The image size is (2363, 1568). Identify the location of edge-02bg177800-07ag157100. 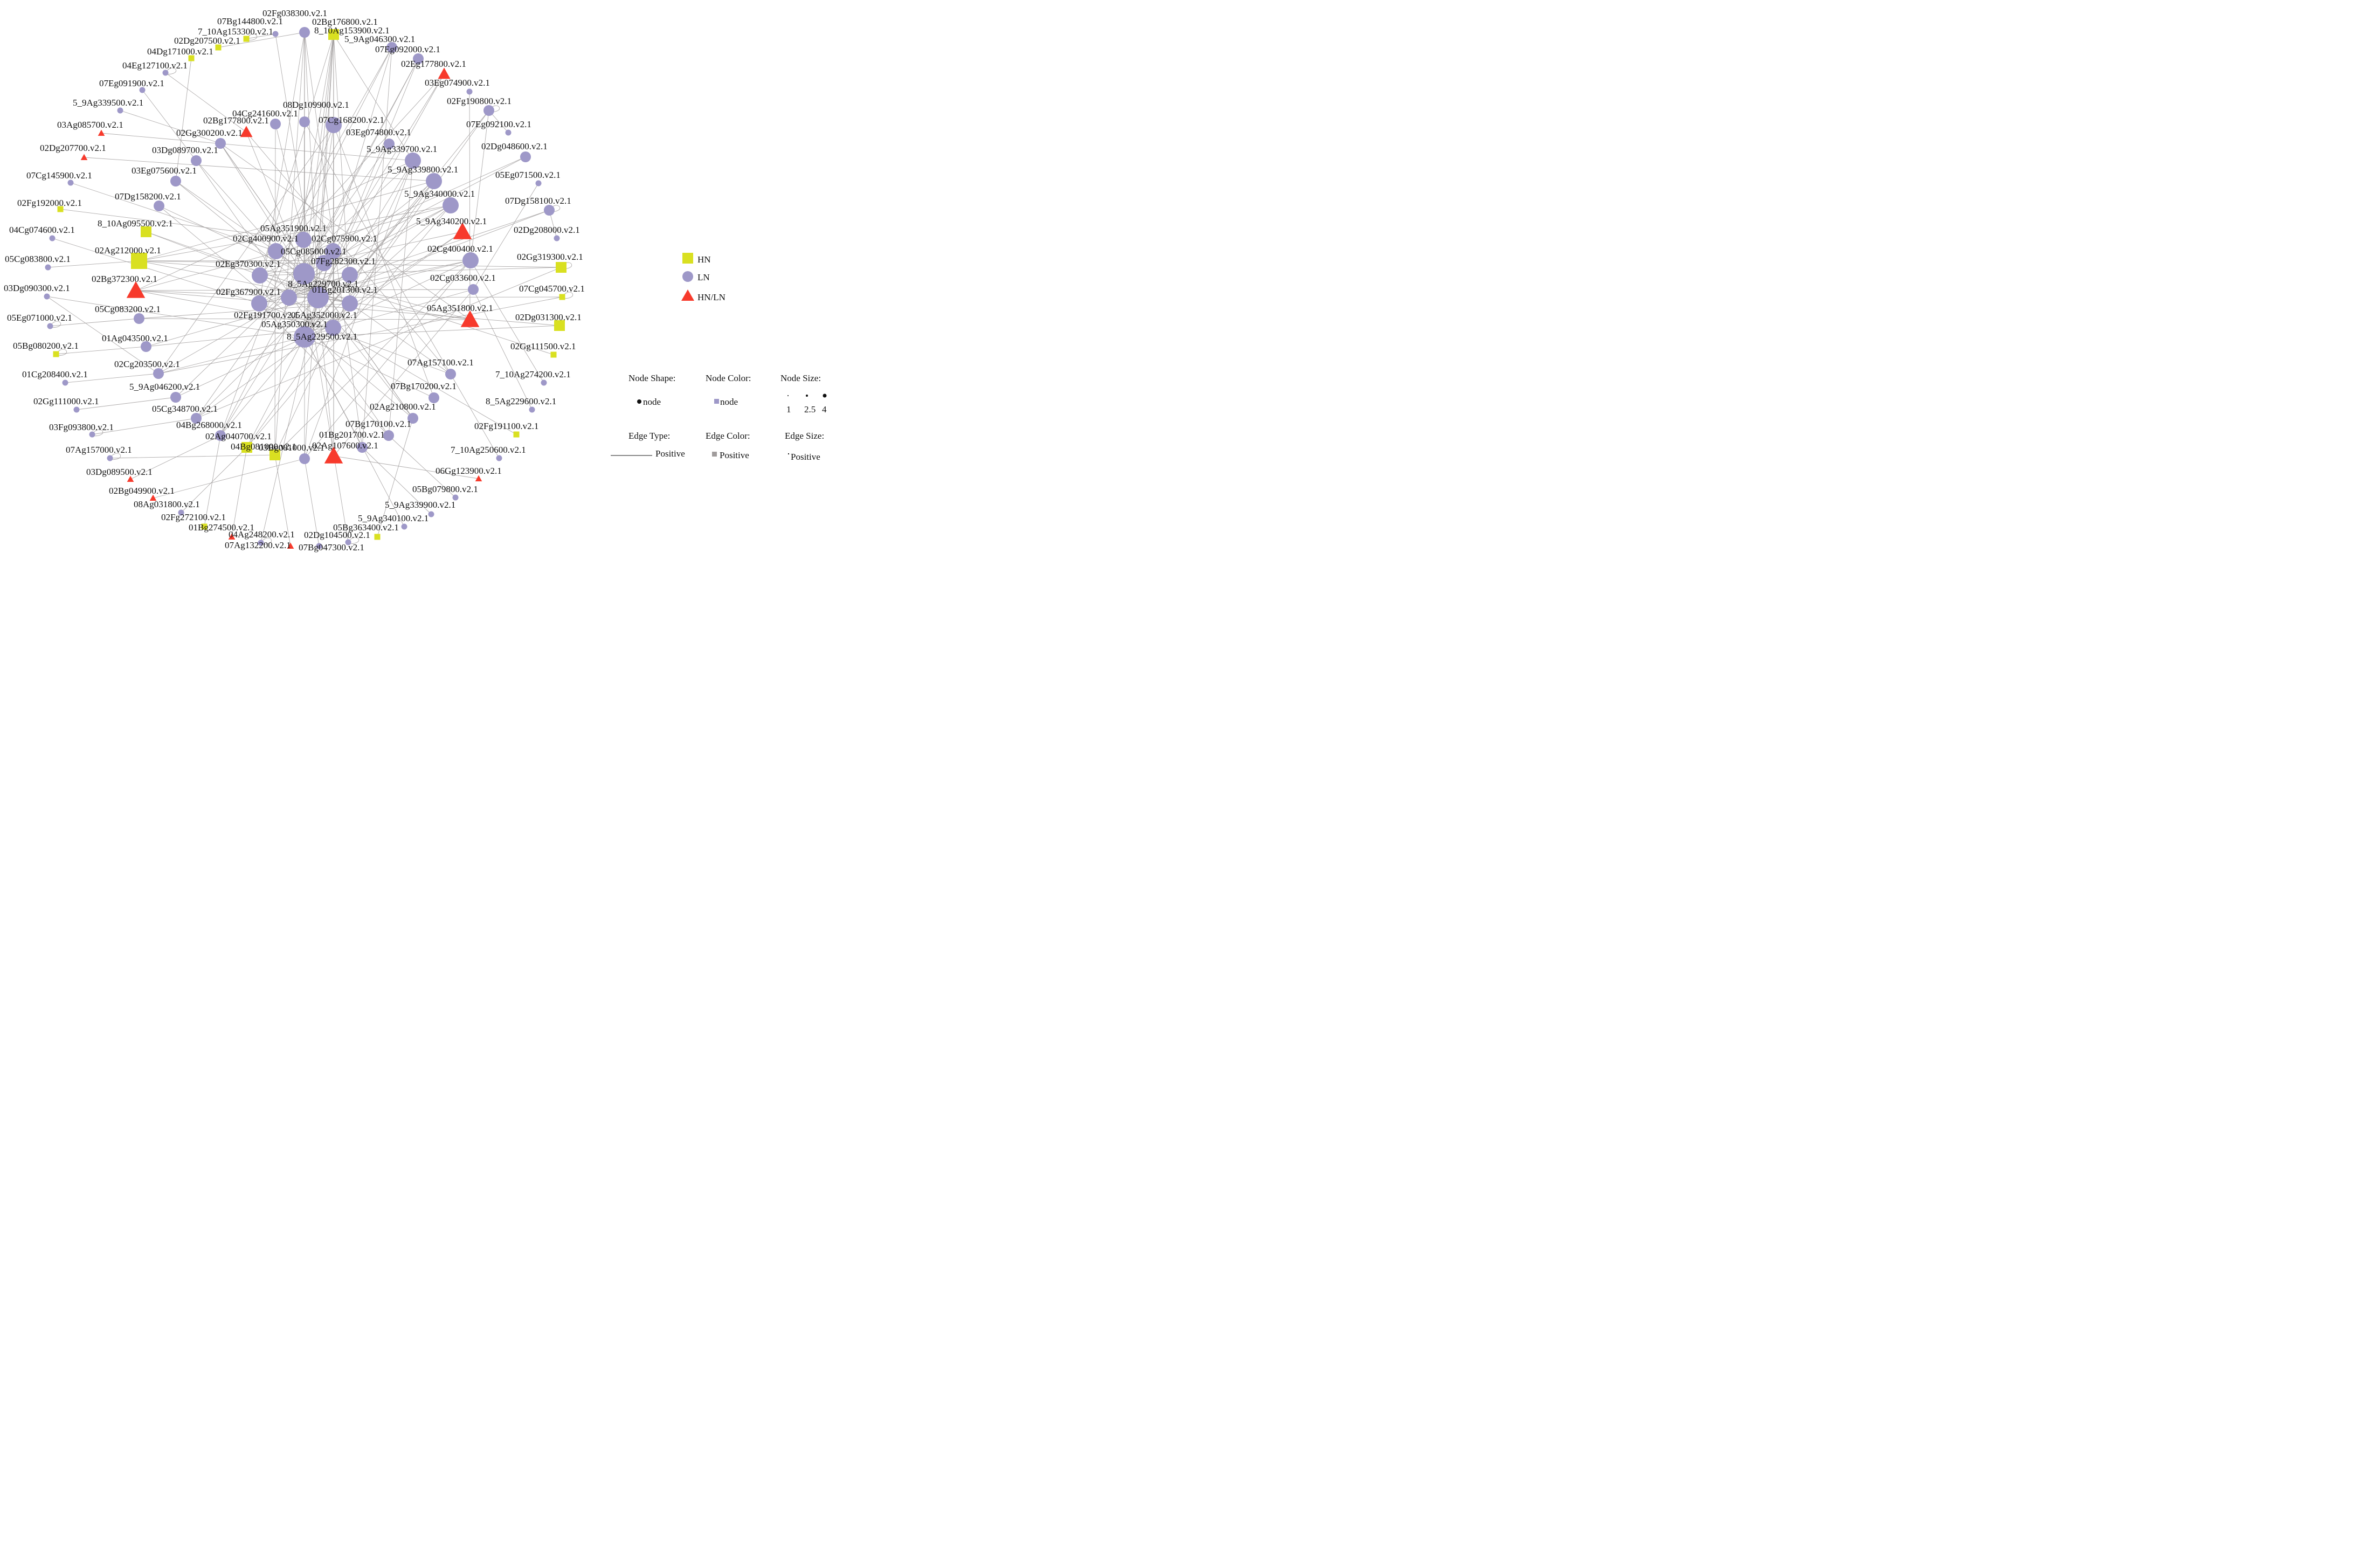
(348, 254).